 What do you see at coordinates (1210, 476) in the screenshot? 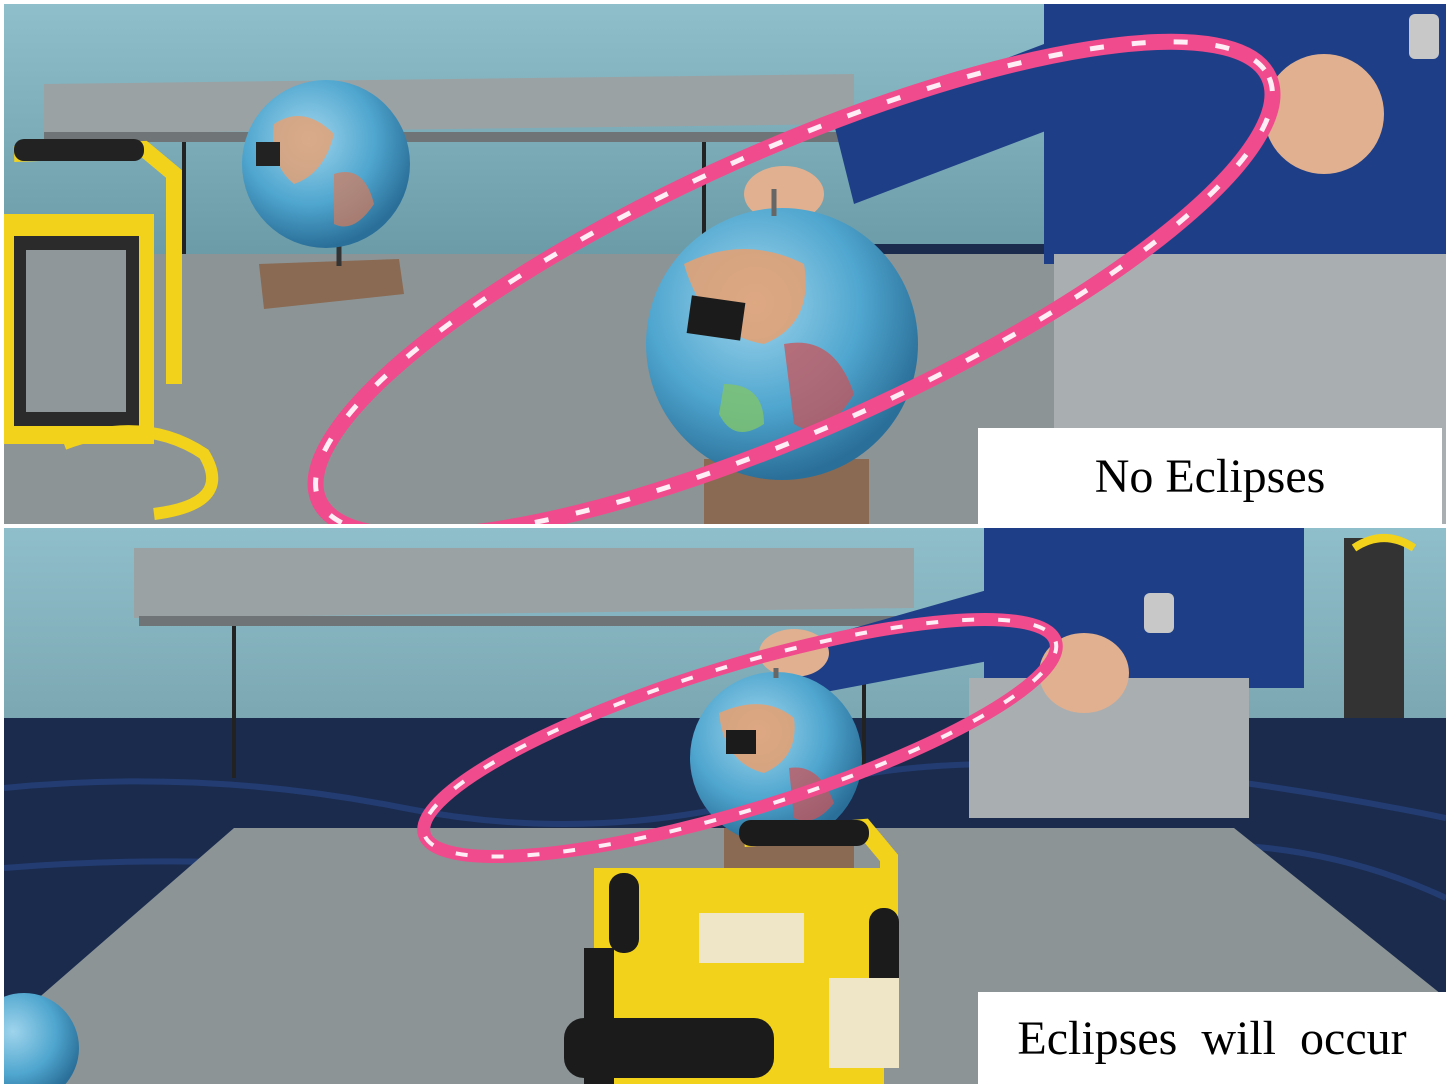
I see `caption-no-eclipses: No Eclipses` at bounding box center [1210, 476].